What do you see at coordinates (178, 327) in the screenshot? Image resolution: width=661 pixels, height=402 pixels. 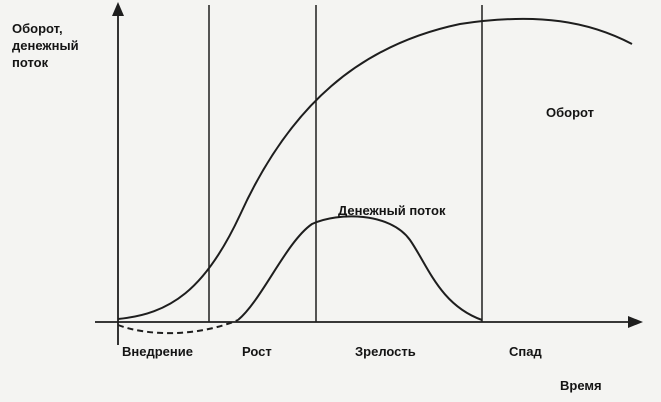 I see `cashflow-curve-negative` at bounding box center [178, 327].